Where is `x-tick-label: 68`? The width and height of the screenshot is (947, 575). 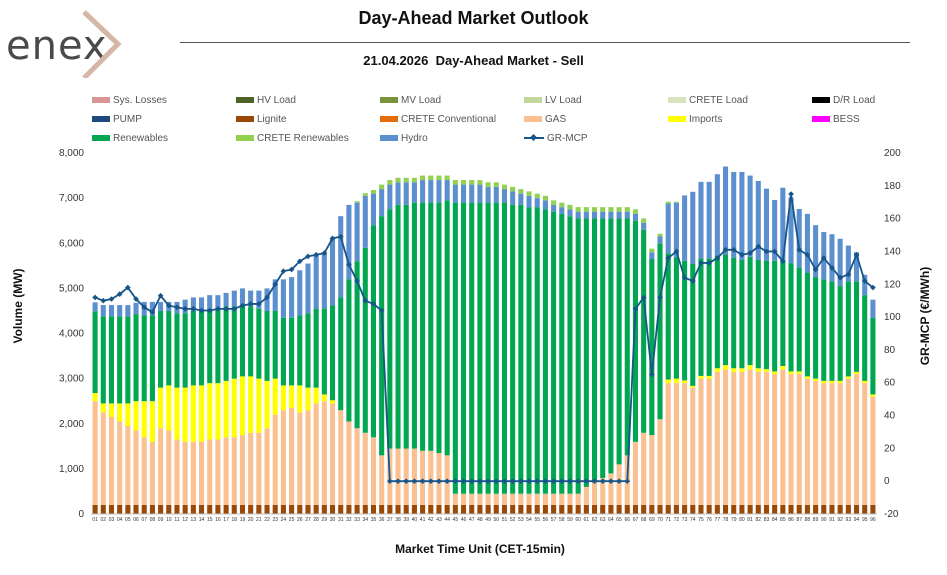 x-tick-label: 68 is located at coordinates (644, 520).